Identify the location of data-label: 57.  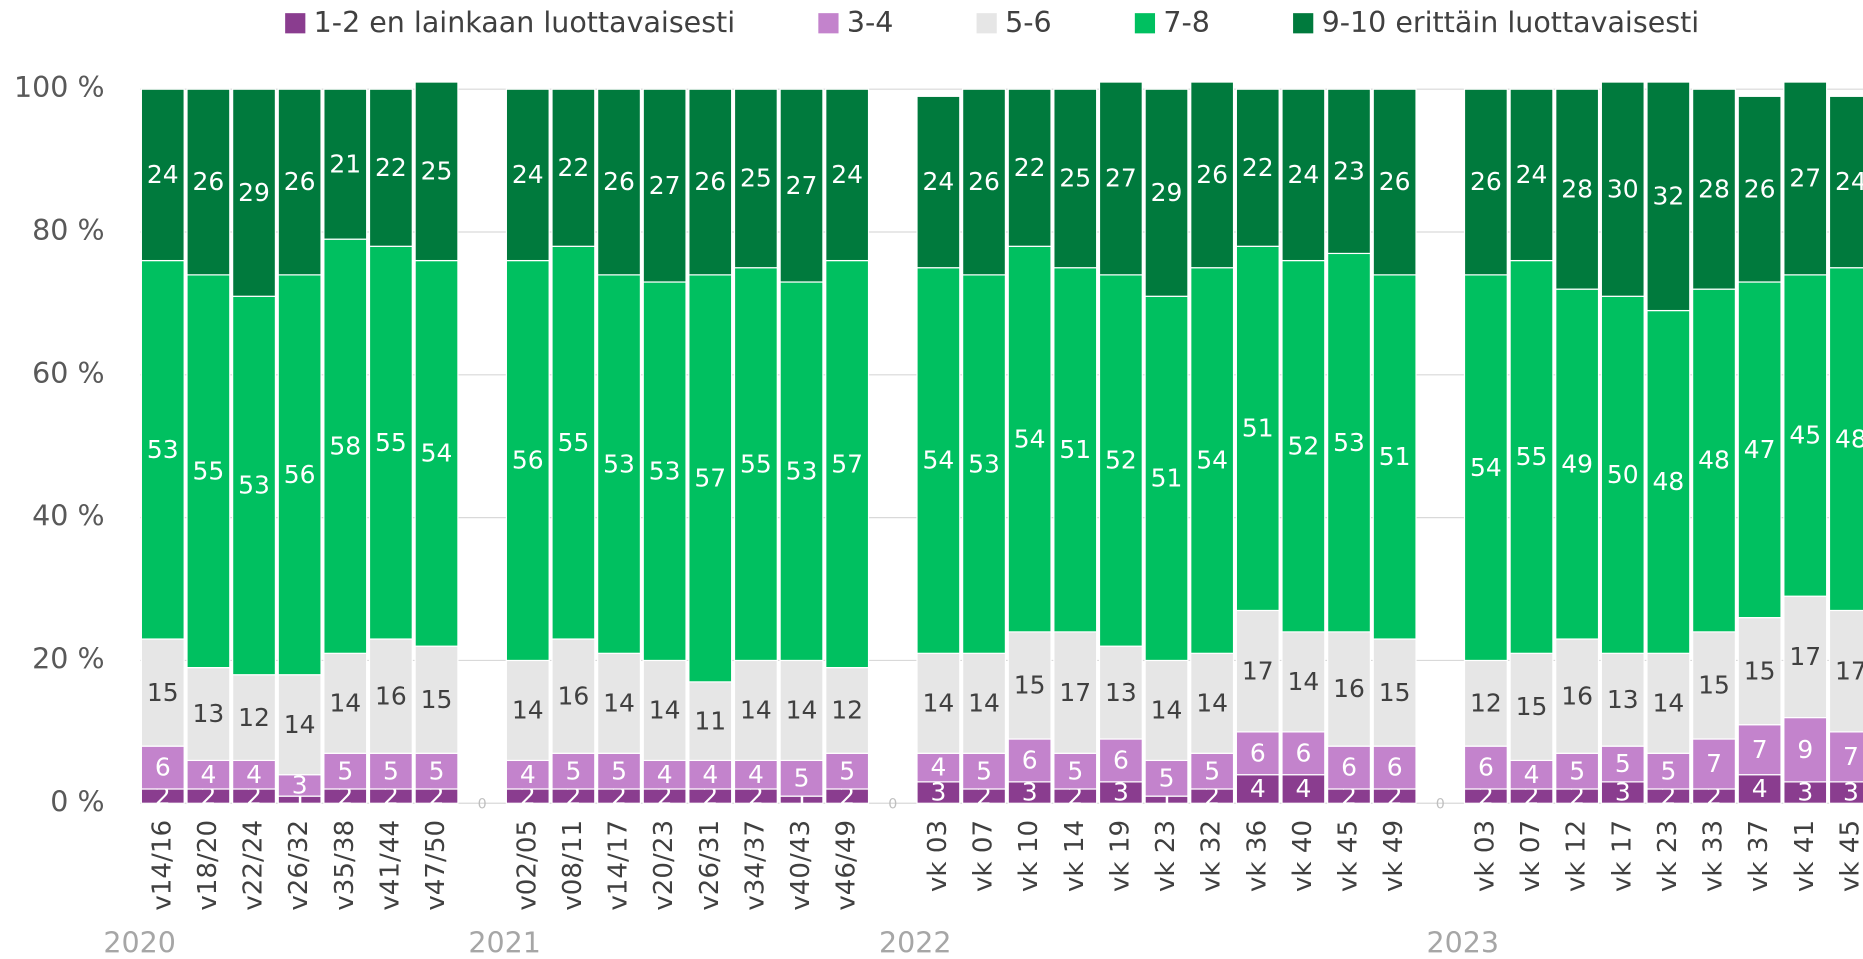
(847, 463).